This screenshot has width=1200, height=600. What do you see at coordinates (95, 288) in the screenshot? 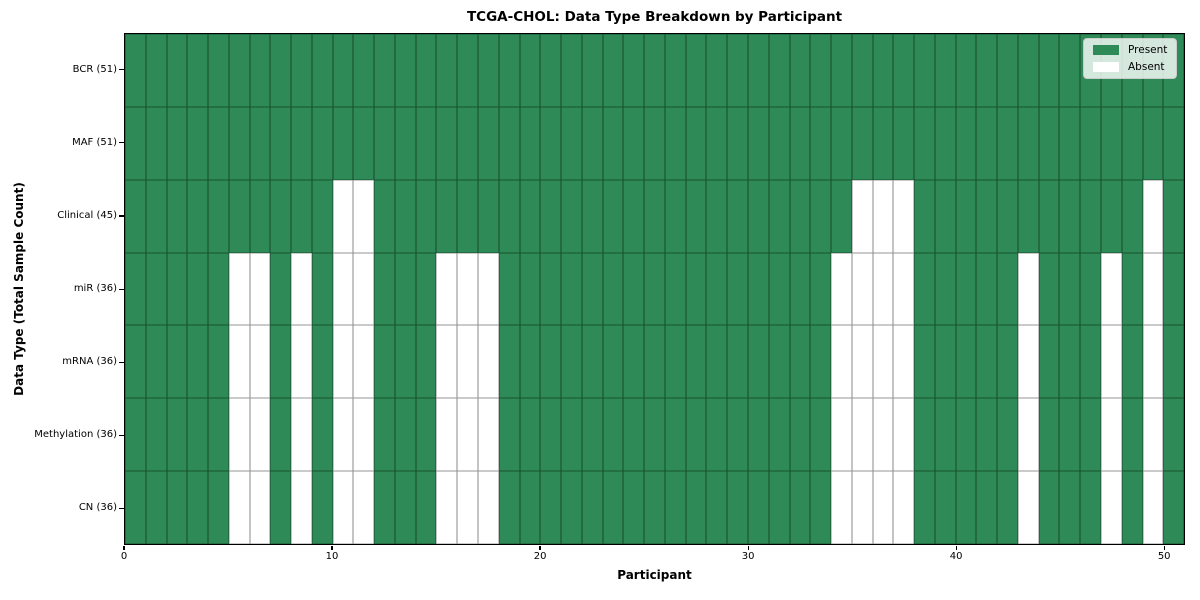
I see `y-tick-label: miR (36)` at bounding box center [95, 288].